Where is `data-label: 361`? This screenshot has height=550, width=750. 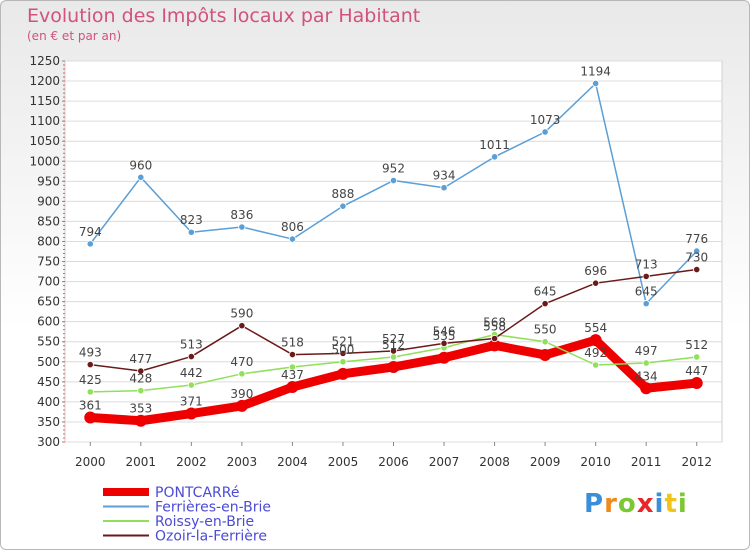
data-label: 361 is located at coordinates (90, 406).